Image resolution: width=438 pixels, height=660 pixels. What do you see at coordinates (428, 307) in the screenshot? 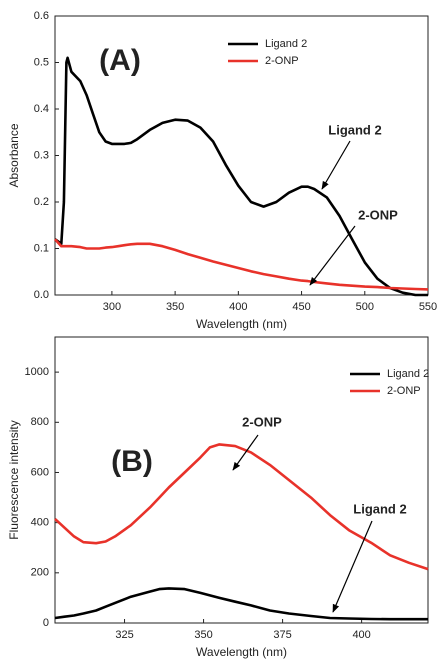
I see `x-tick-label: 550` at bounding box center [428, 307].